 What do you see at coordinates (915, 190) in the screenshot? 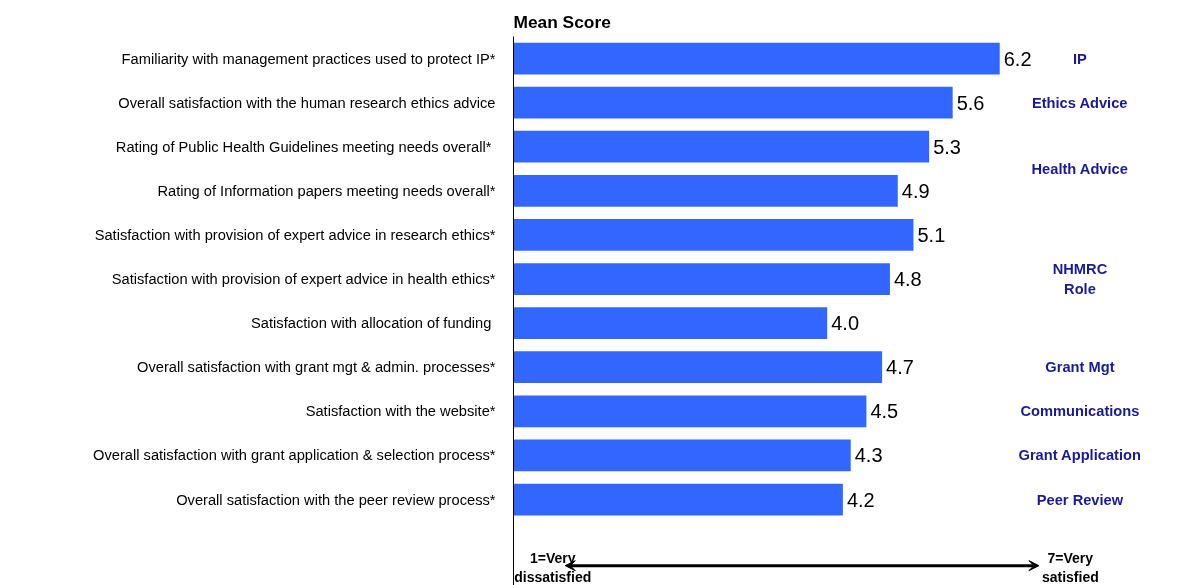
I see `data-label: 4.9` at bounding box center [915, 190].